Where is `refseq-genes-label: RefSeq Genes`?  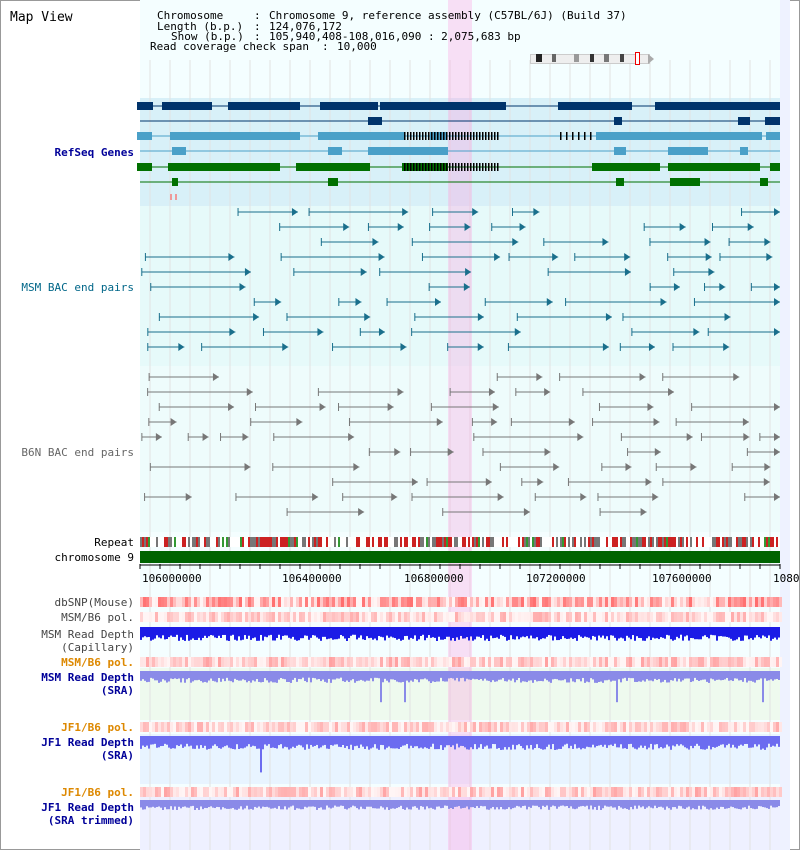
refseq-genes-label: RefSeq Genes is located at coordinates (94, 152).